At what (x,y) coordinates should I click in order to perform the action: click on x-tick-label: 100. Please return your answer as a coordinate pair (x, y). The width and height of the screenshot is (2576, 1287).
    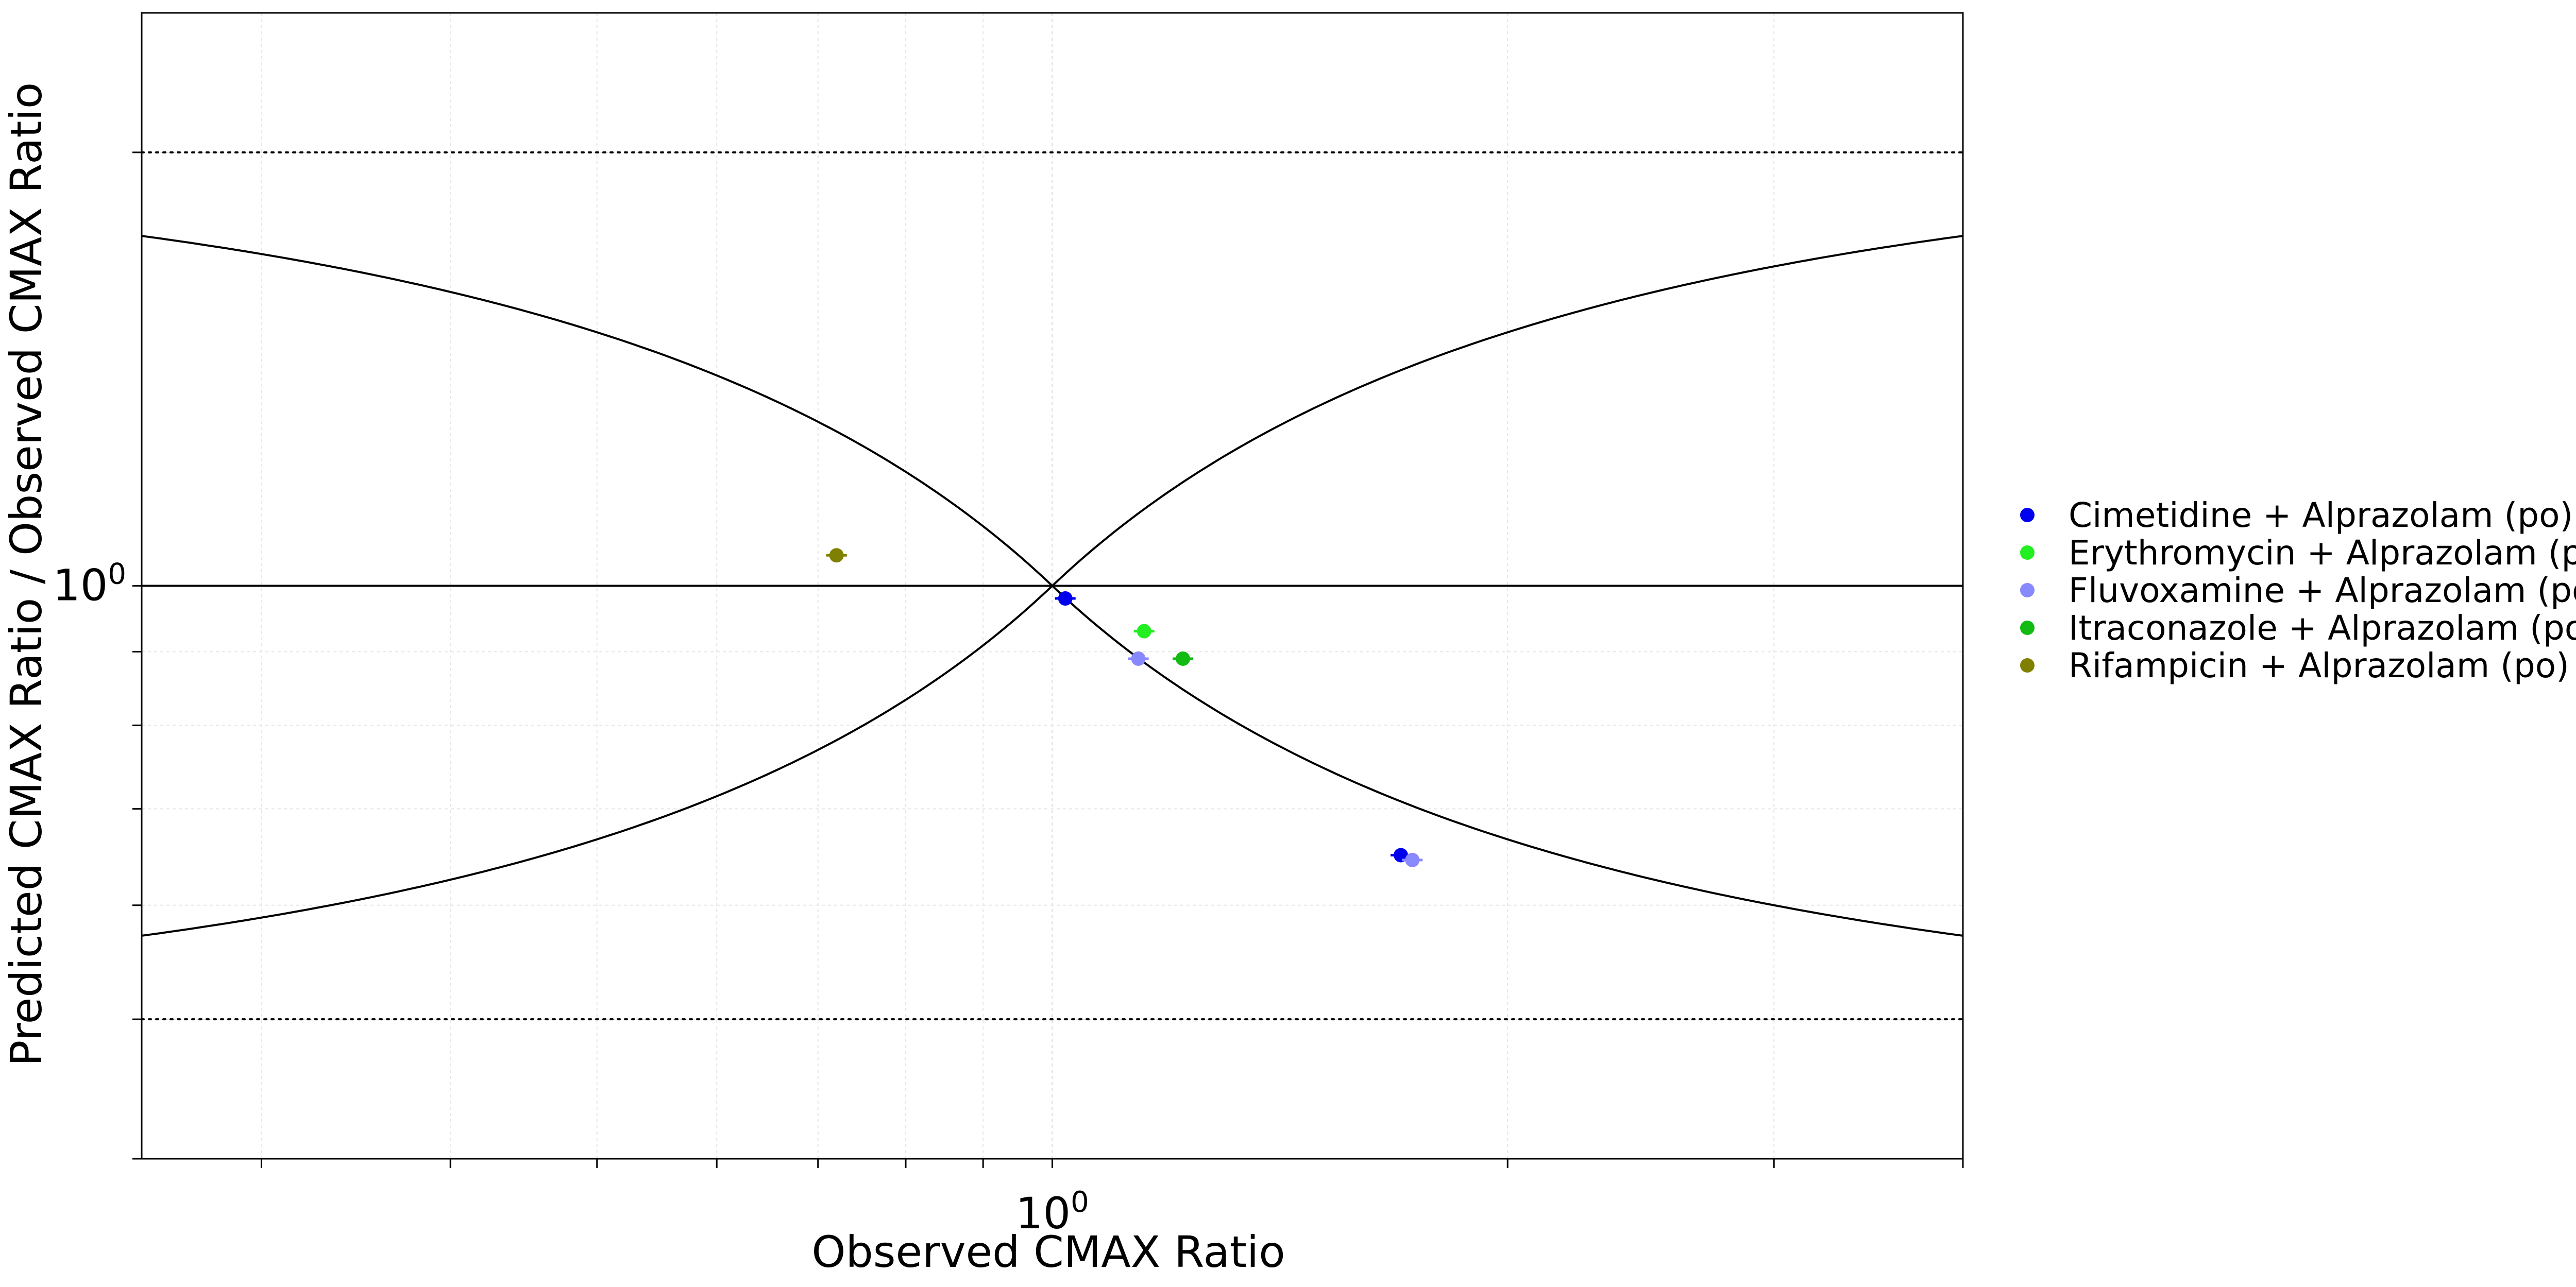
    Looking at the image, I should click on (1052, 1212).